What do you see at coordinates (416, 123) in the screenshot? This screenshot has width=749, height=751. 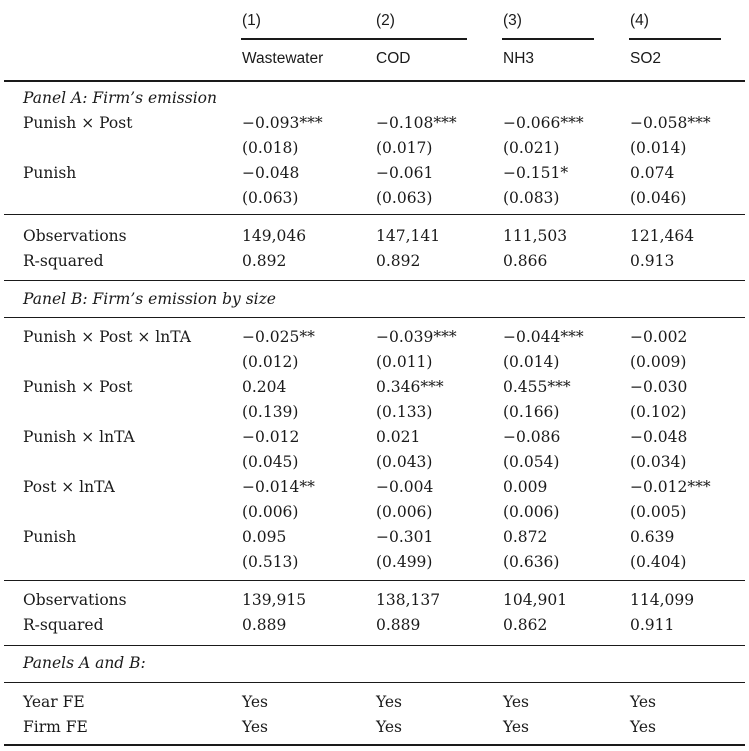 I see `panel-a-row-cell: −0.108***` at bounding box center [416, 123].